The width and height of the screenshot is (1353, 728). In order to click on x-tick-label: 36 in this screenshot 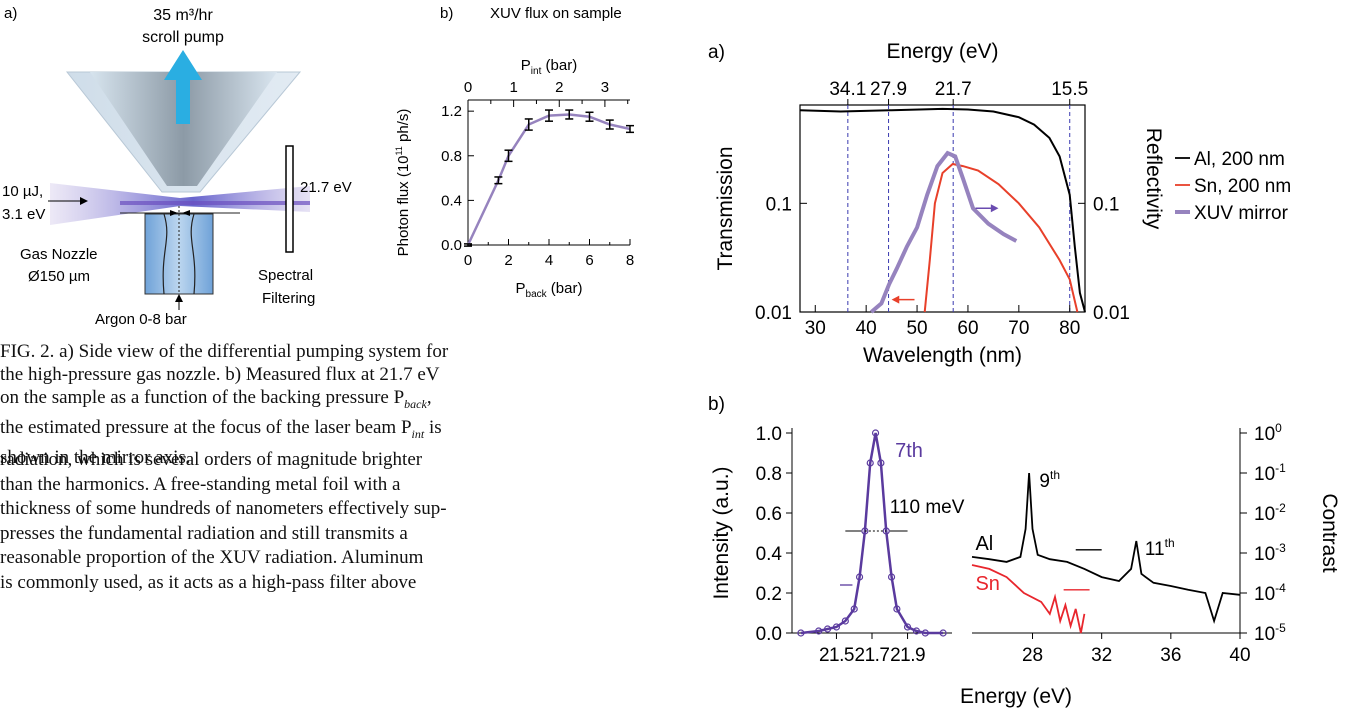, I will do `click(1170, 655)`.